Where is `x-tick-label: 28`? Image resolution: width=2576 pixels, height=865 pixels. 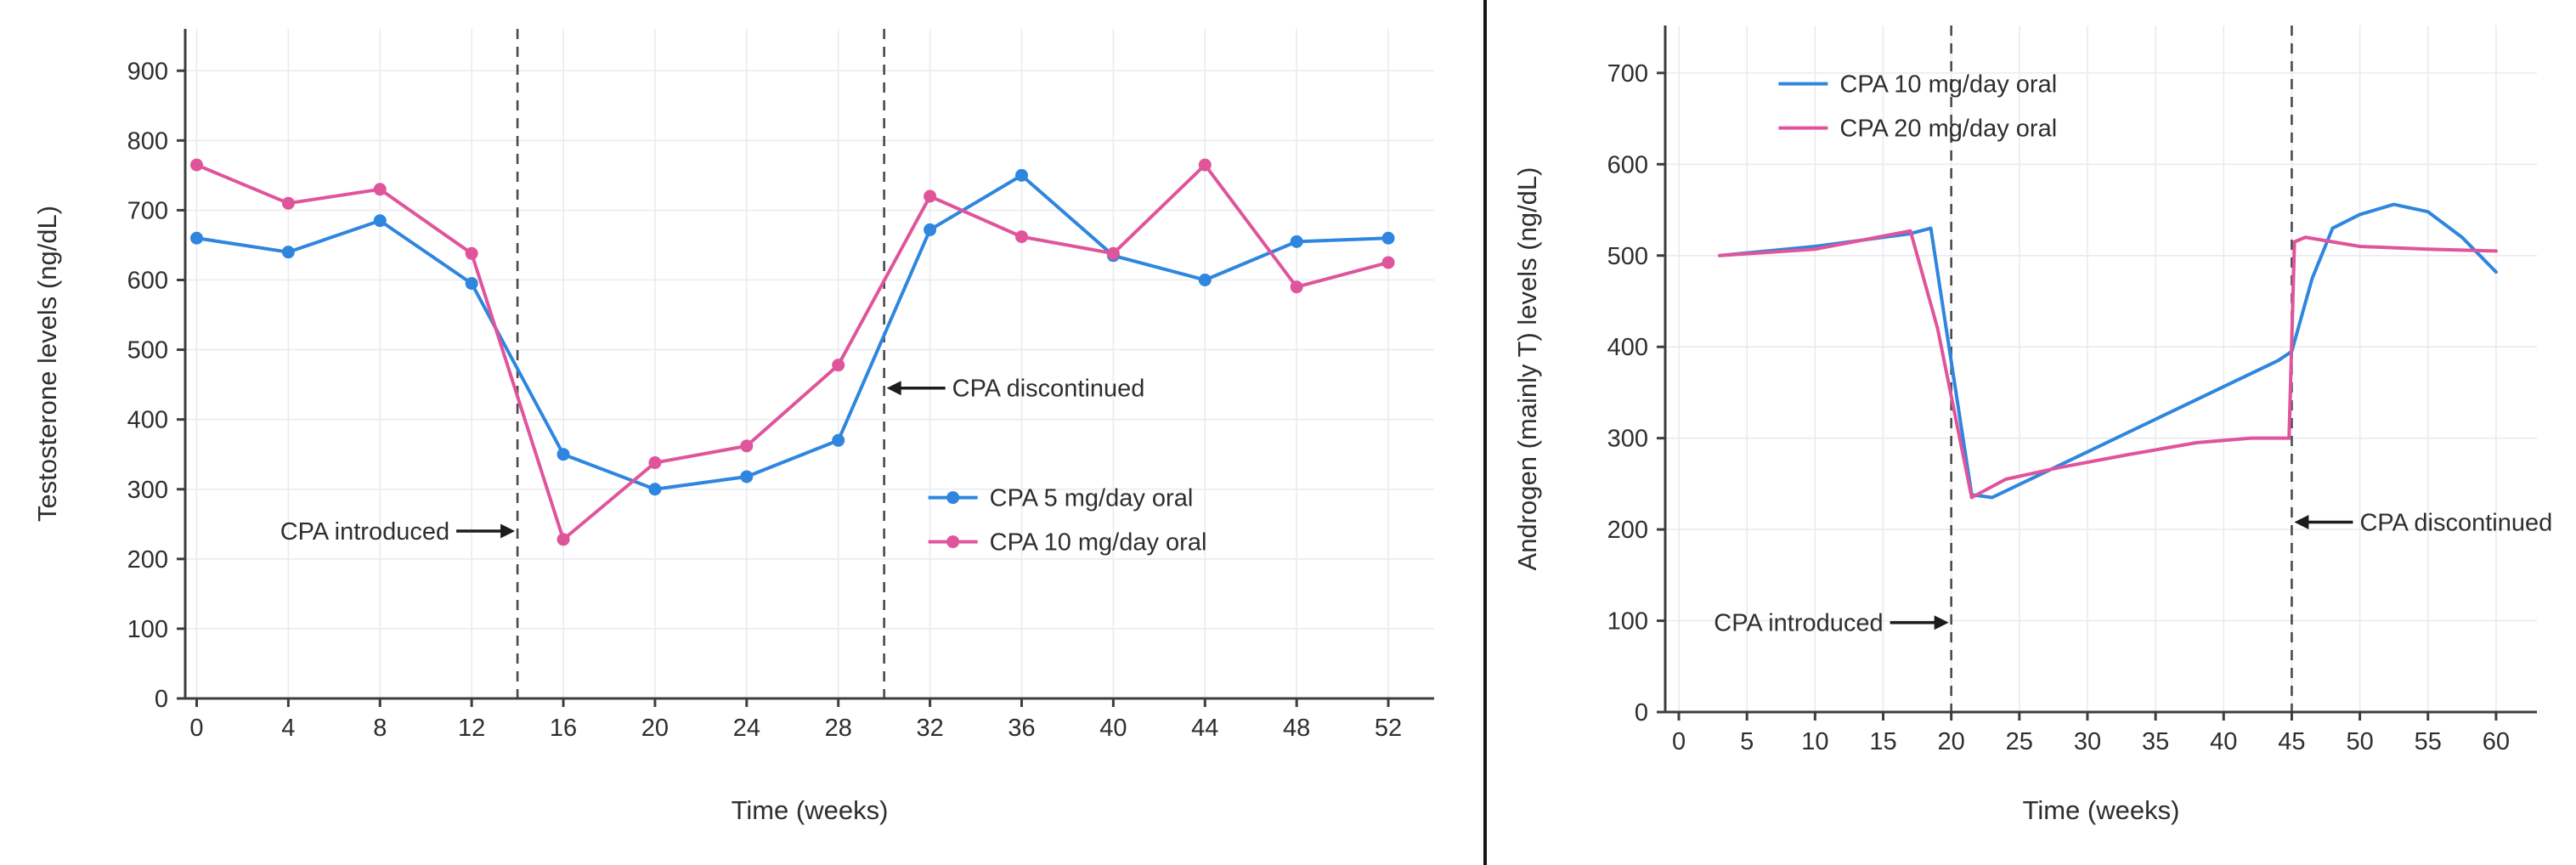 x-tick-label: 28 is located at coordinates (838, 728).